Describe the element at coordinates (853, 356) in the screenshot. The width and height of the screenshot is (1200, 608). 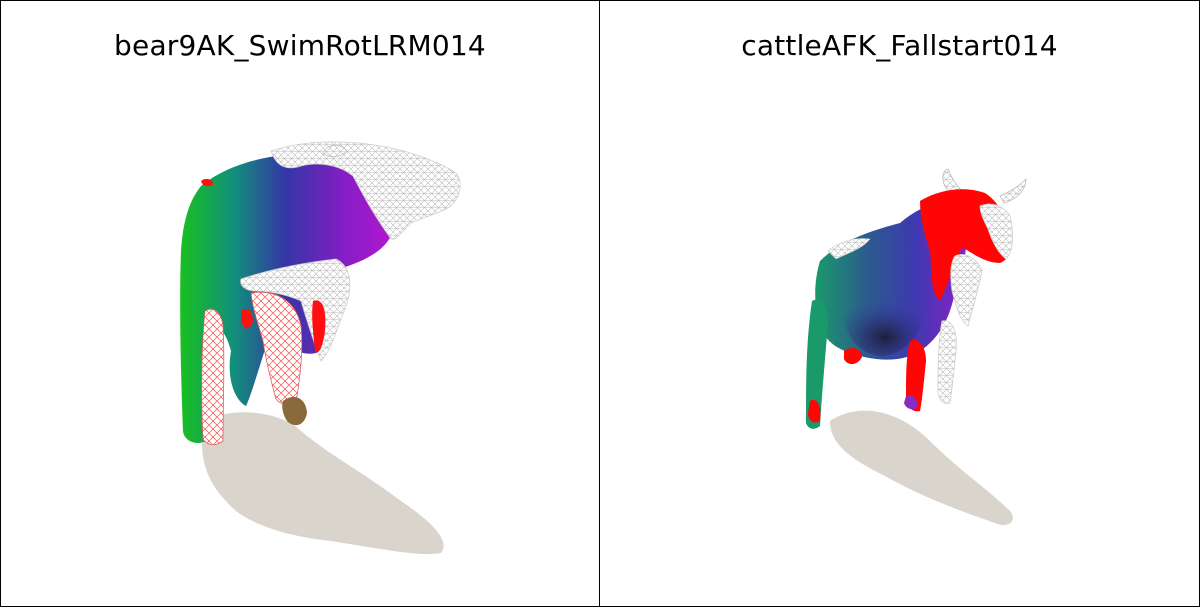
I see `cattle-udder` at that location.